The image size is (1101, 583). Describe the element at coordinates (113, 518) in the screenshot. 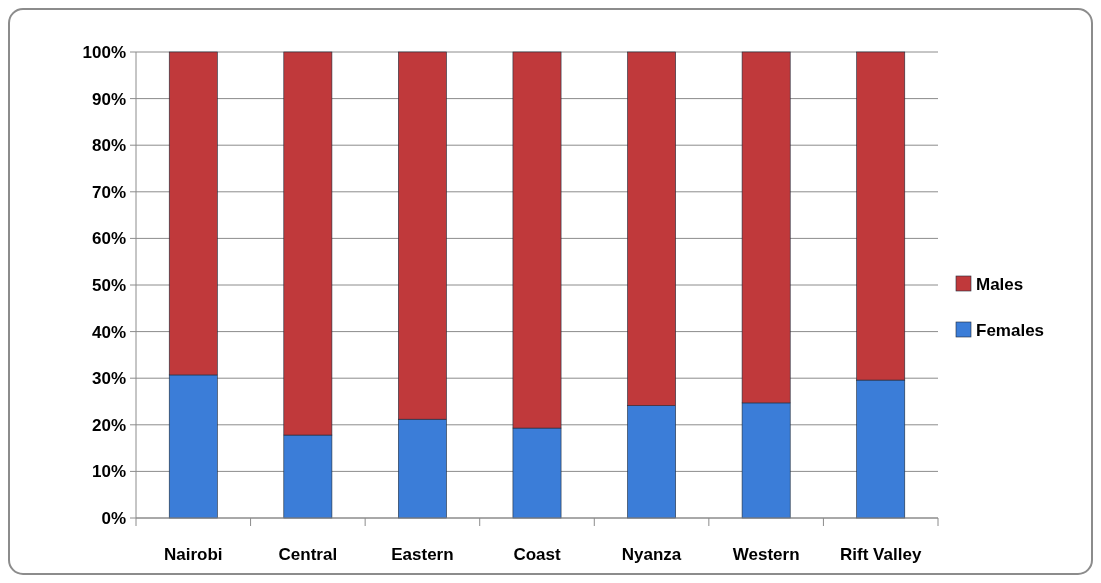

I see `y-tick-label: 0%` at that location.